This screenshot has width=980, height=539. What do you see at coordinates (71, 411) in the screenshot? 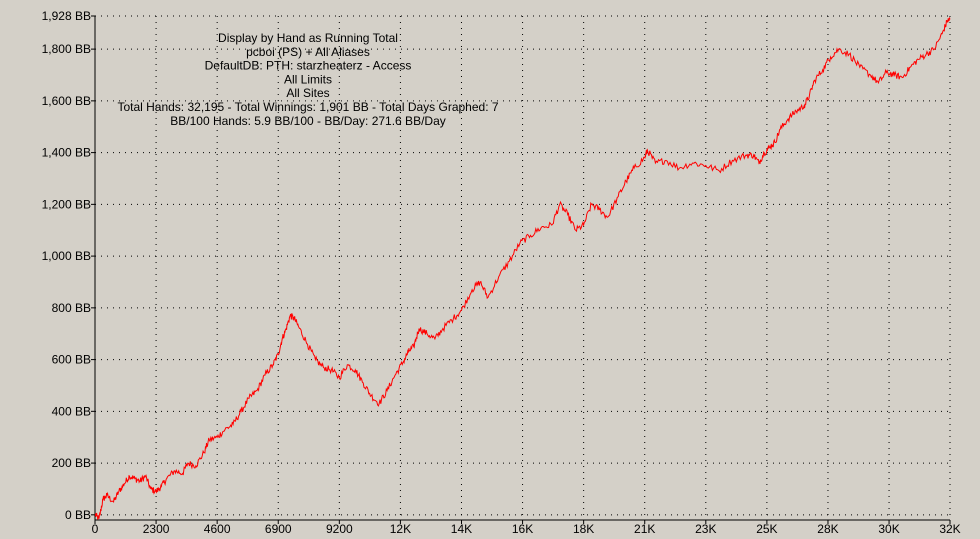
I see `y-tick-label: 400 BB` at bounding box center [71, 411].